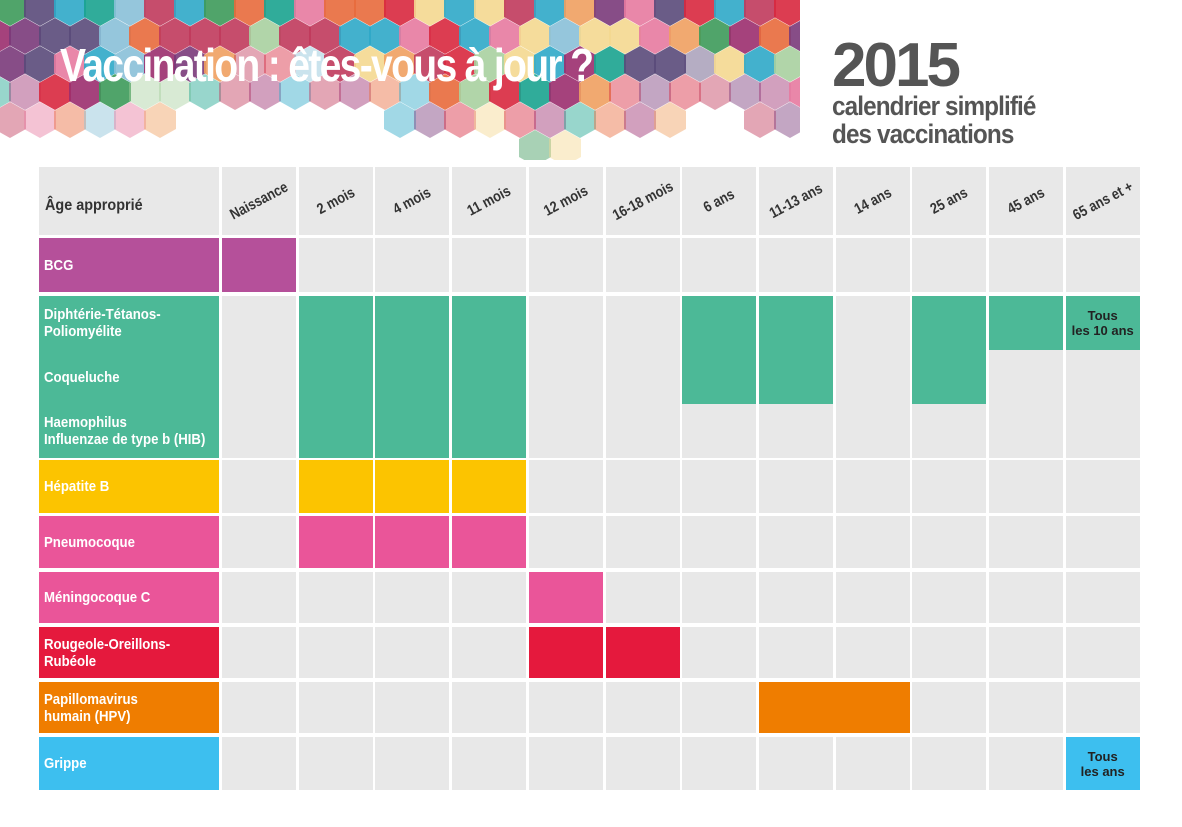 Image resolution: width=1182 pixels, height=827 pixels. What do you see at coordinates (412, 542) in the screenshot?
I see `schedule-cell-pneumo` at bounding box center [412, 542].